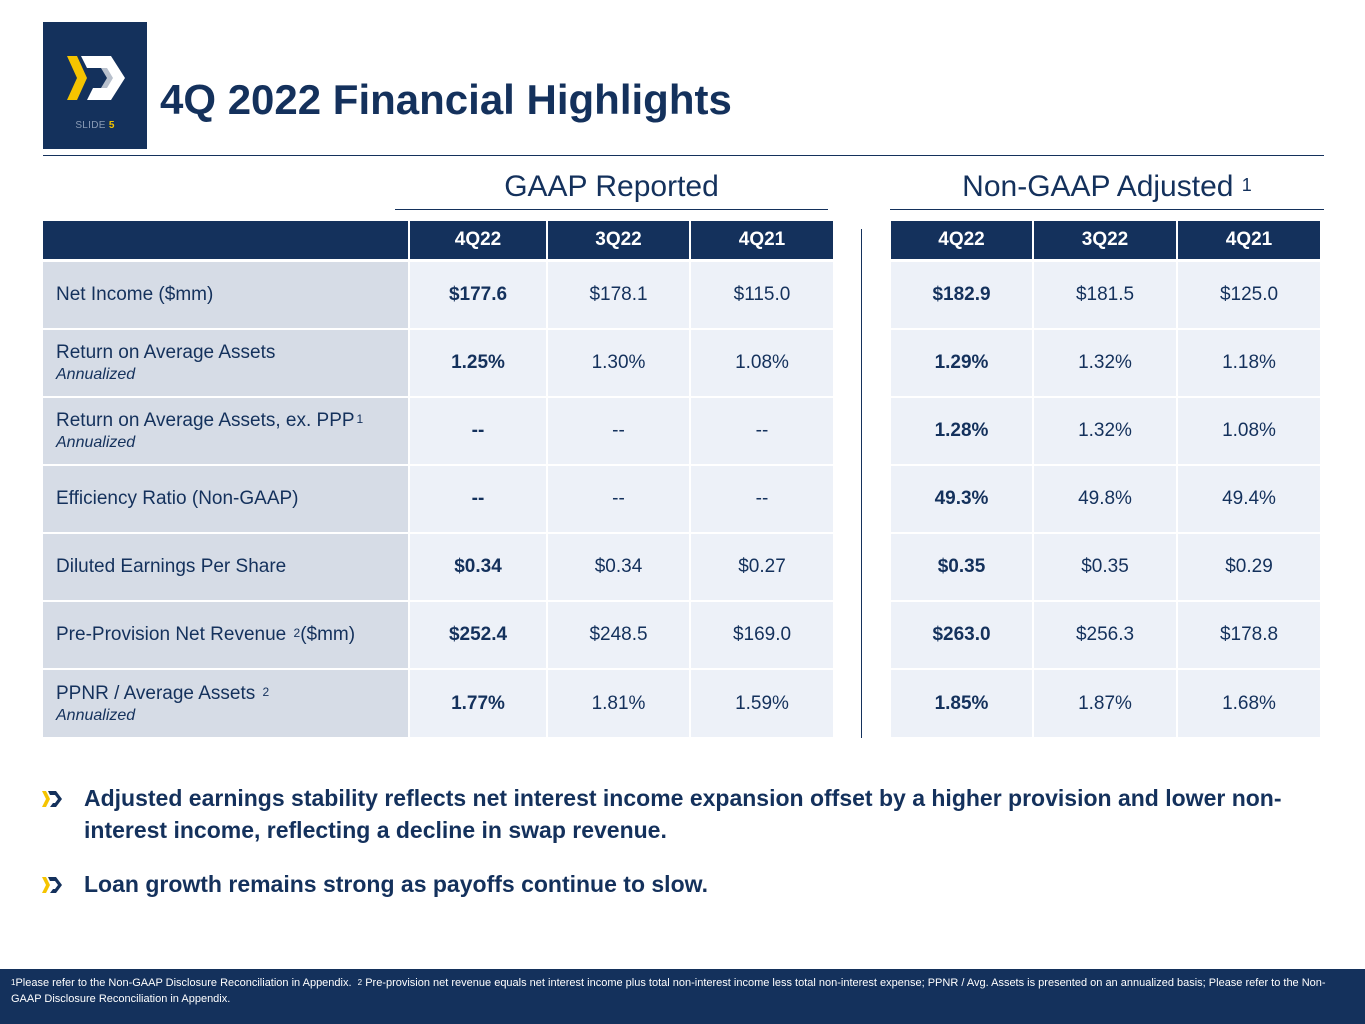 The height and width of the screenshot is (1024, 1365). I want to click on table-cell: $248.5, so click(618, 635).